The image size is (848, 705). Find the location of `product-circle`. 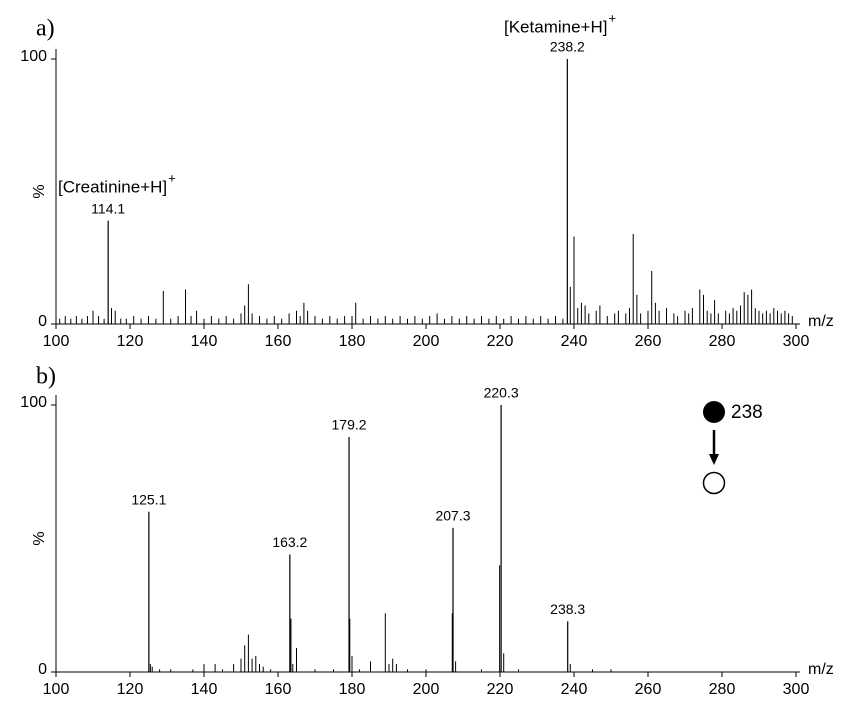

product-circle is located at coordinates (714, 483).